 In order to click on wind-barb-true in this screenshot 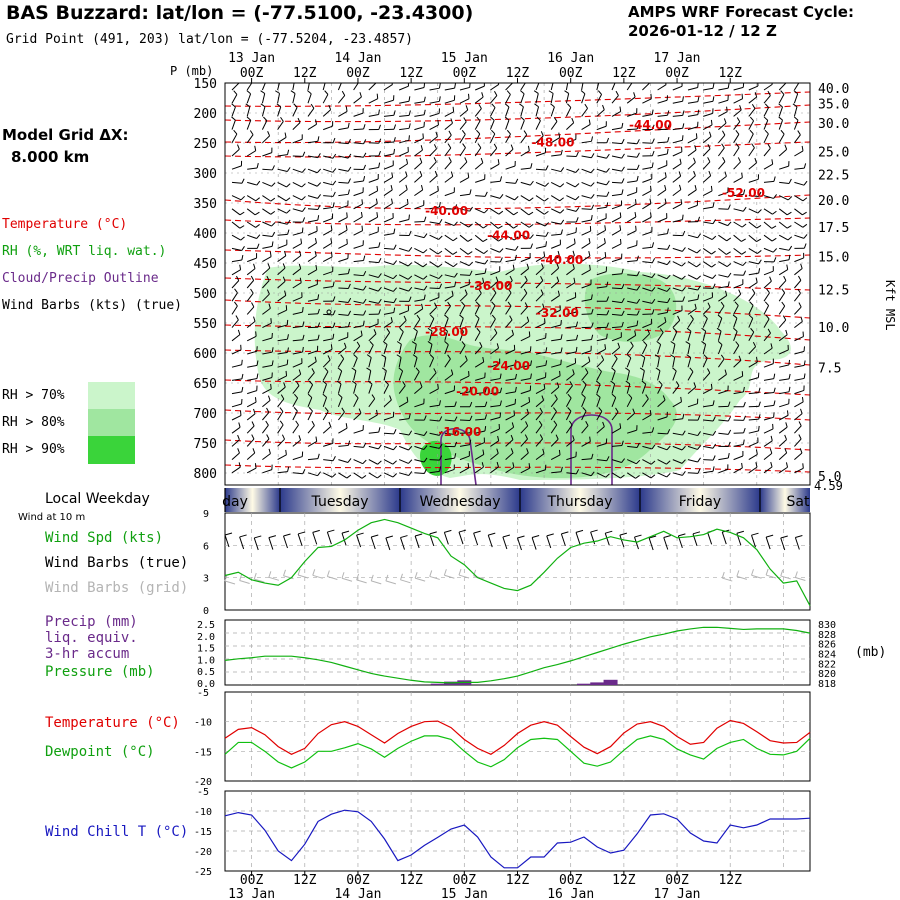, I will do `click(301, 539)`.